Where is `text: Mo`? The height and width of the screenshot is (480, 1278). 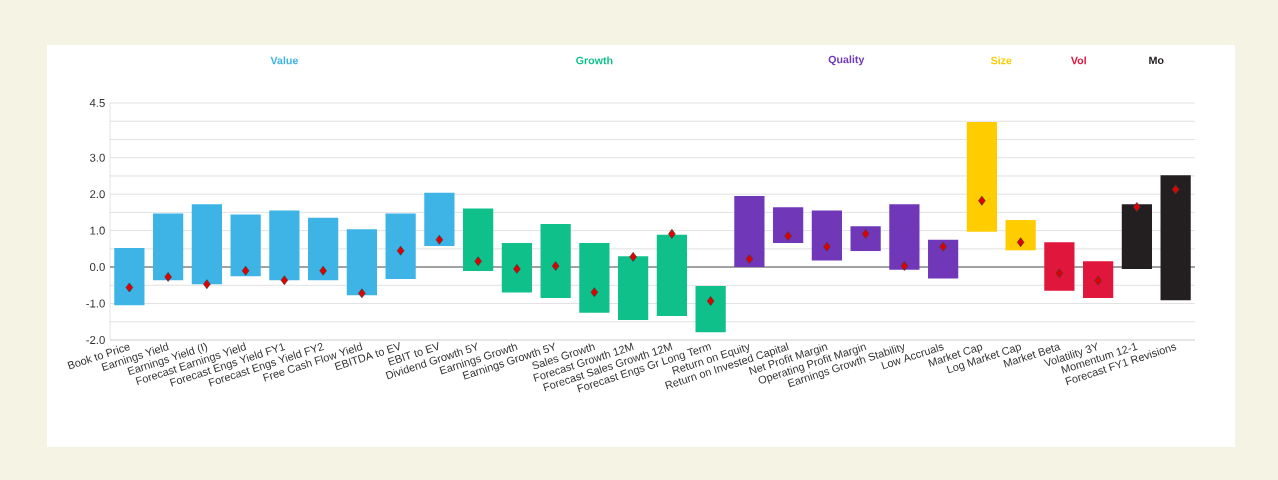 text: Mo is located at coordinates (1156, 60).